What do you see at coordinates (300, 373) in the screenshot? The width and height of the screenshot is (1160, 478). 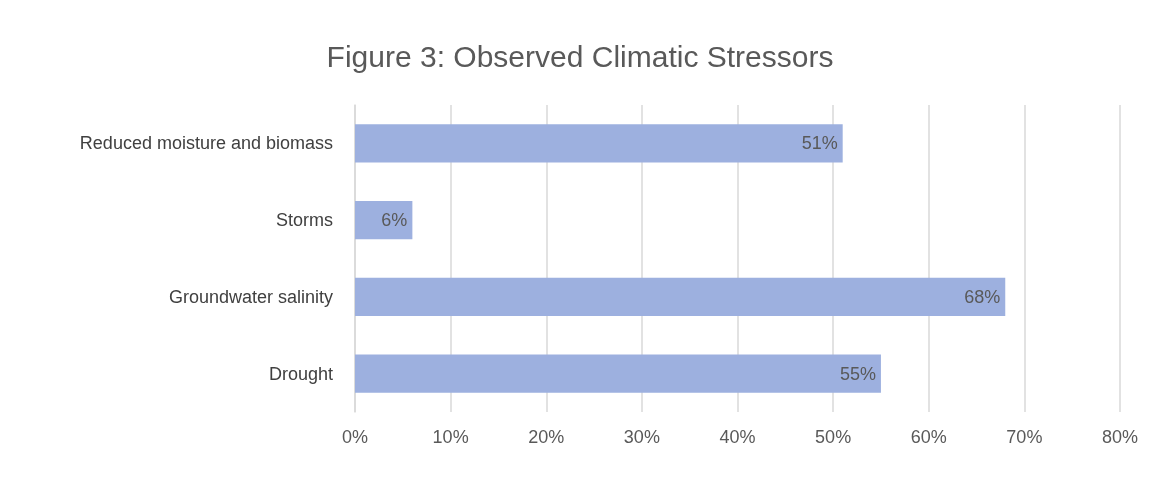 I see `y-tick-label: Drought` at bounding box center [300, 373].